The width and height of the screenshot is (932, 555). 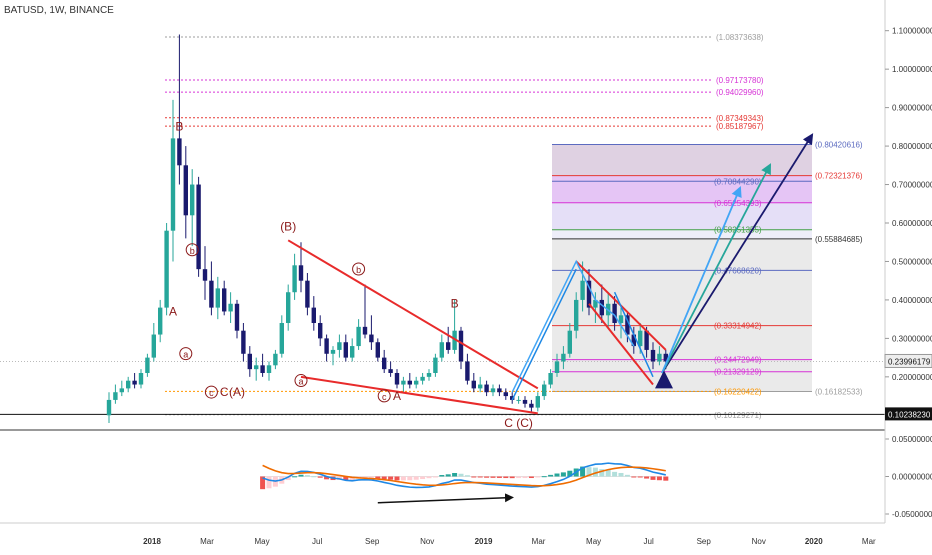 I want to click on price-axis-tick-label: 0.90000000, so click(x=912, y=108).